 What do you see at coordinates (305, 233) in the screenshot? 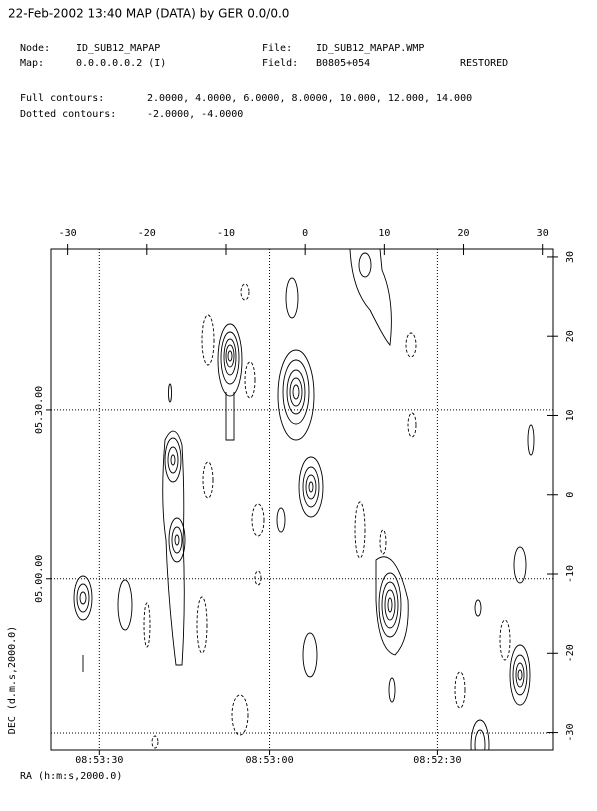
I see `x-tick-label: 0` at bounding box center [305, 233].